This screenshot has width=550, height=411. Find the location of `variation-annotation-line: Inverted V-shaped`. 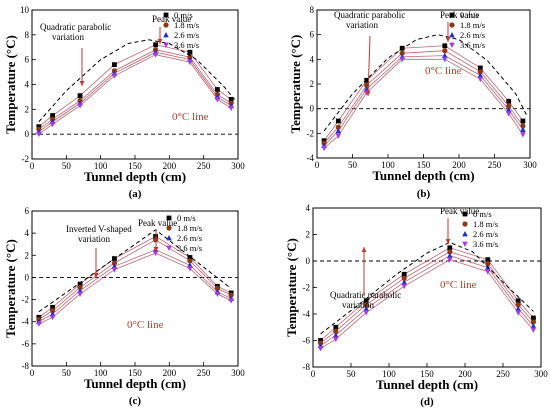

variation-annotation-line: Inverted V-shaped is located at coordinates (99, 229).